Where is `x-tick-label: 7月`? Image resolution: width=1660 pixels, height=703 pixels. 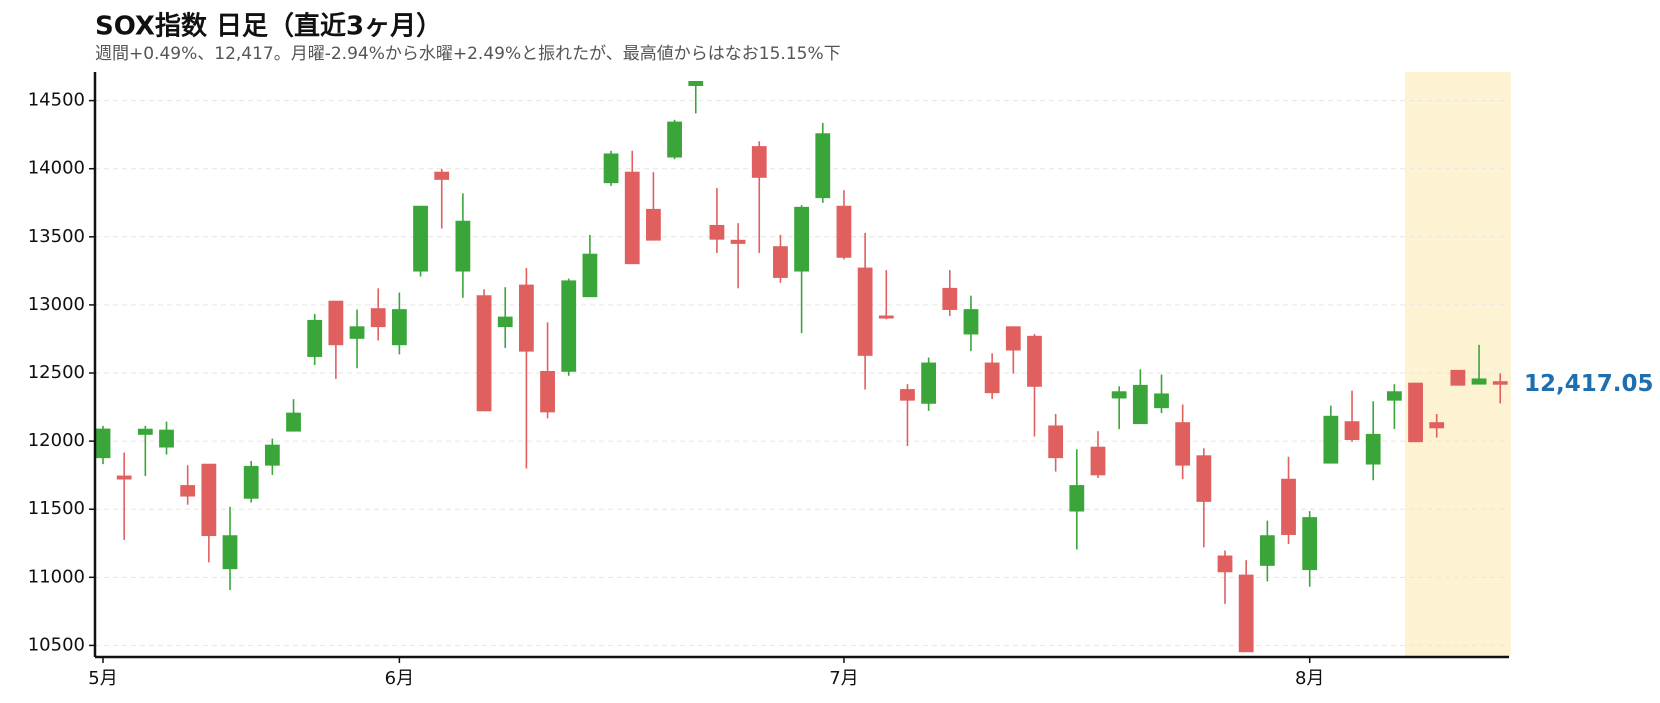 x-tick-label: 7月 is located at coordinates (843, 678).